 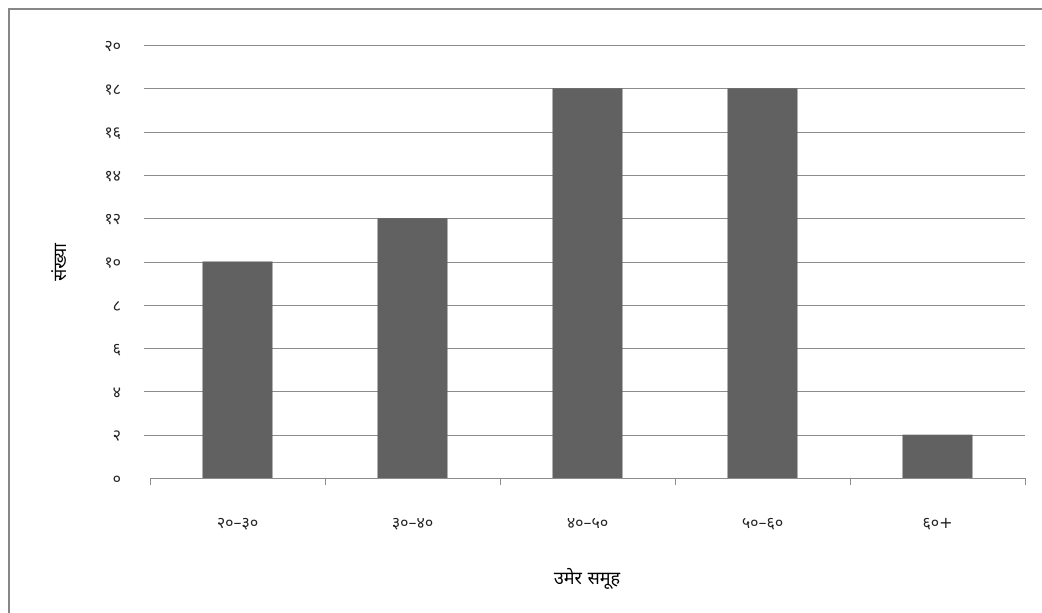 I want to click on y-tick-label: १६, so click(x=112, y=132).